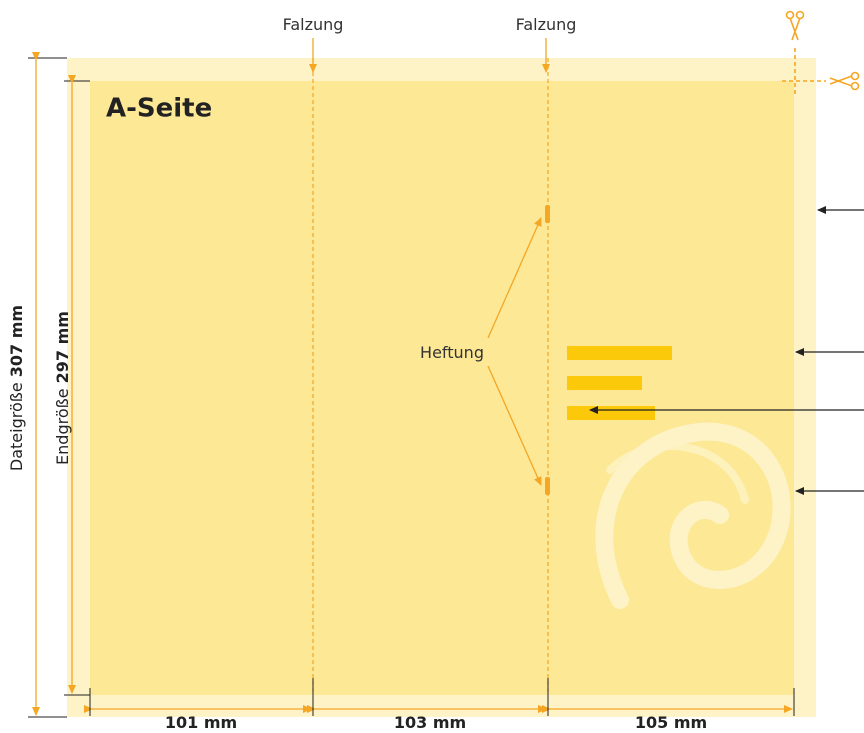 This screenshot has height=733, width=864. What do you see at coordinates (62, 388) in the screenshot?
I see `end-height-label: Endgröße 297 mm` at bounding box center [62, 388].